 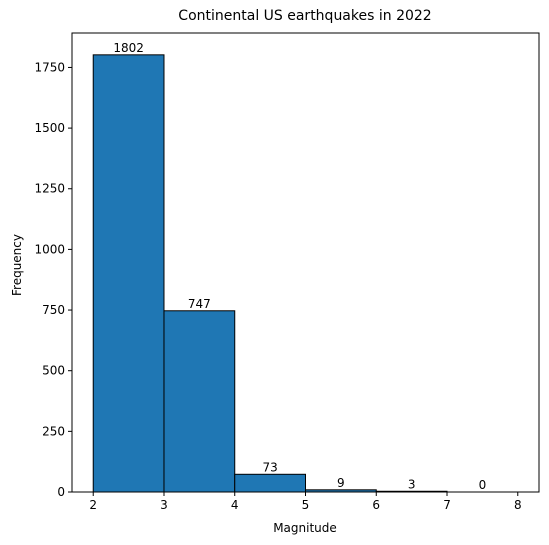 What do you see at coordinates (53, 371) in the screenshot?
I see `y-tick-label: 500` at bounding box center [53, 371].